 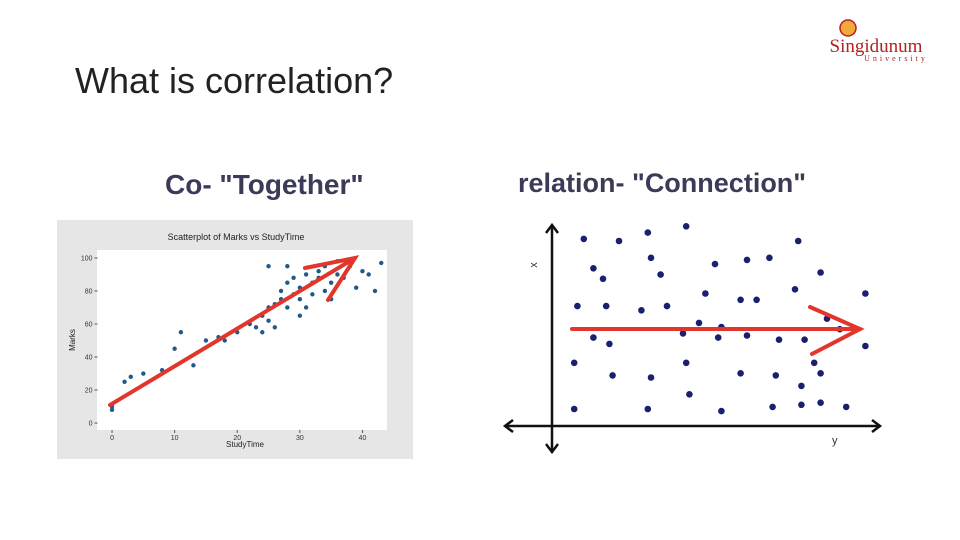 What do you see at coordinates (237, 438) in the screenshot?
I see `x-tick-label: 20` at bounding box center [237, 438].